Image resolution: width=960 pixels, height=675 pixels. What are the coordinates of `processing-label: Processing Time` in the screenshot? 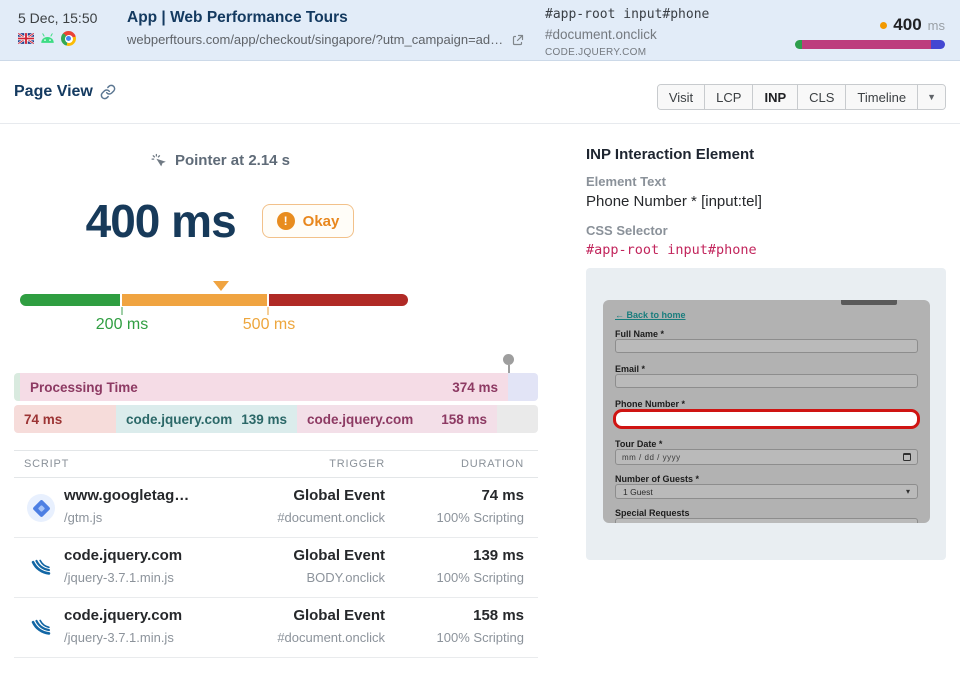 It's located at (84, 387).